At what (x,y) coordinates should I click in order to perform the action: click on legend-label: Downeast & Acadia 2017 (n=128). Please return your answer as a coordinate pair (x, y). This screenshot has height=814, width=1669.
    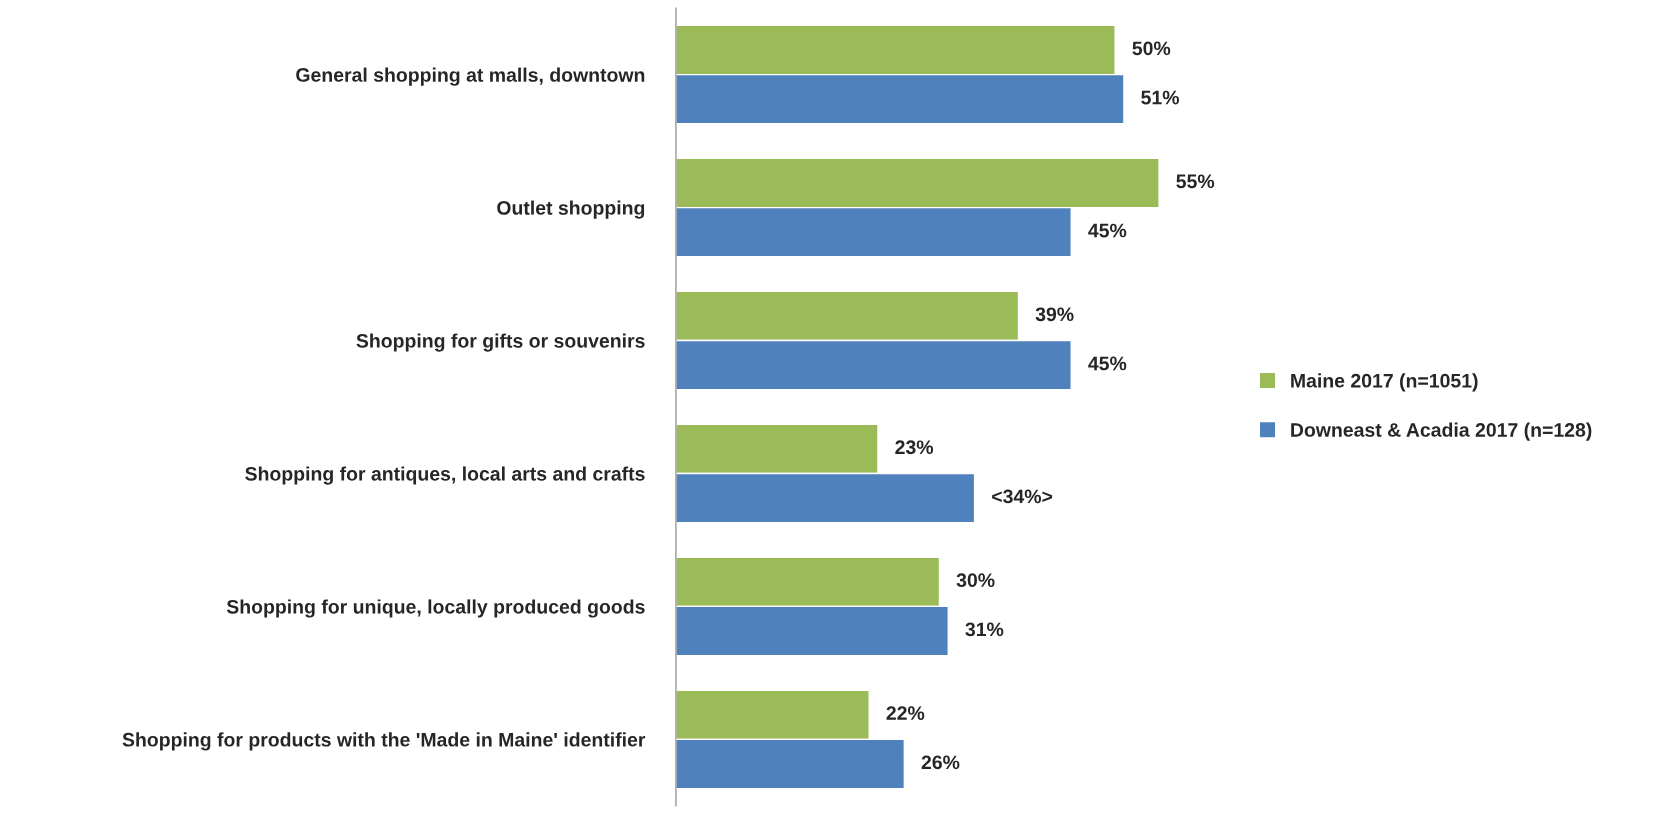
    Looking at the image, I should click on (1441, 431).